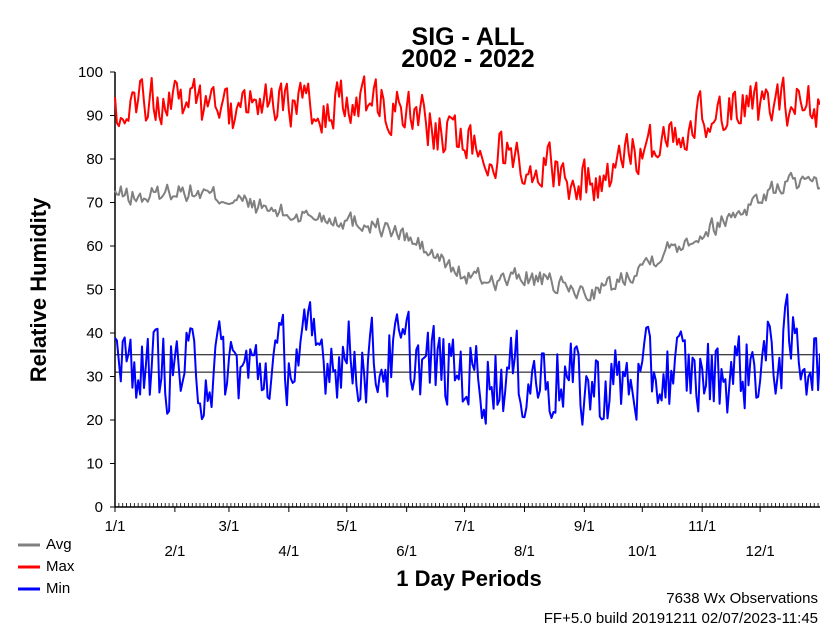 This screenshot has width=820, height=627. I want to click on observations-count: 7638 Wx Observations, so click(742, 598).